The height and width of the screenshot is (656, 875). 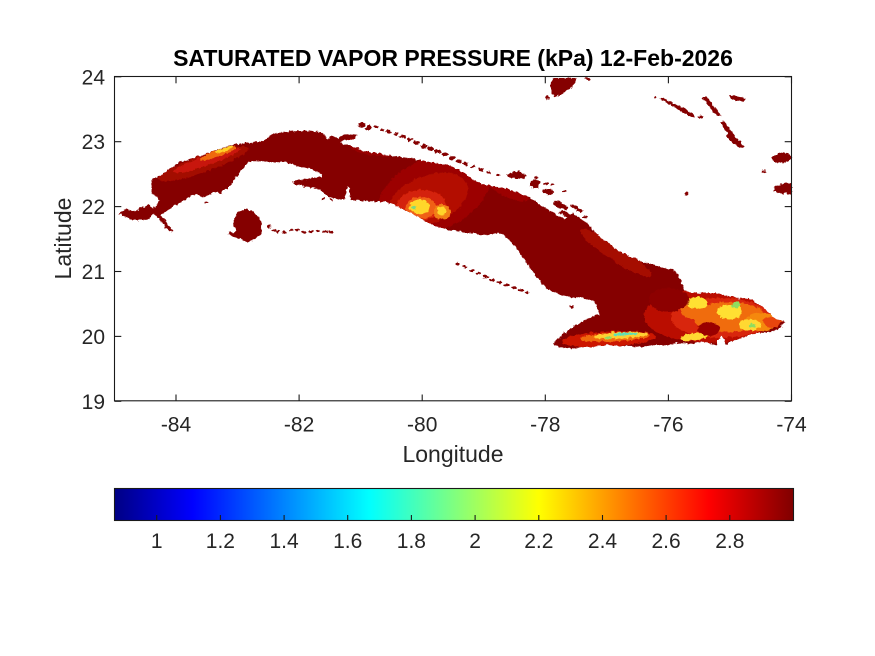 I want to click on svg-text: 24, so click(x=94, y=77).